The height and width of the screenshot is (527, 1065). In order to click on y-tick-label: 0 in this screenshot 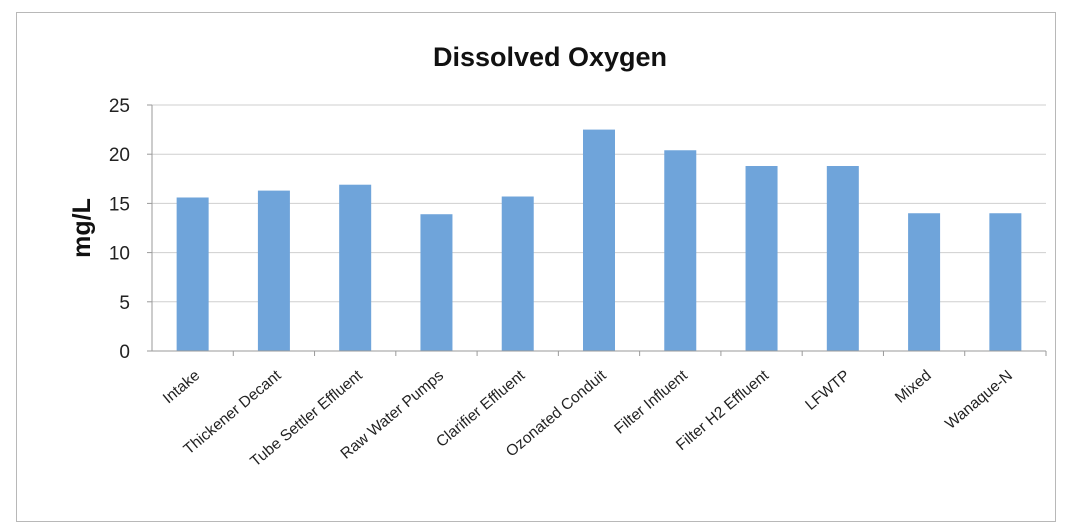, I will do `click(124, 352)`.